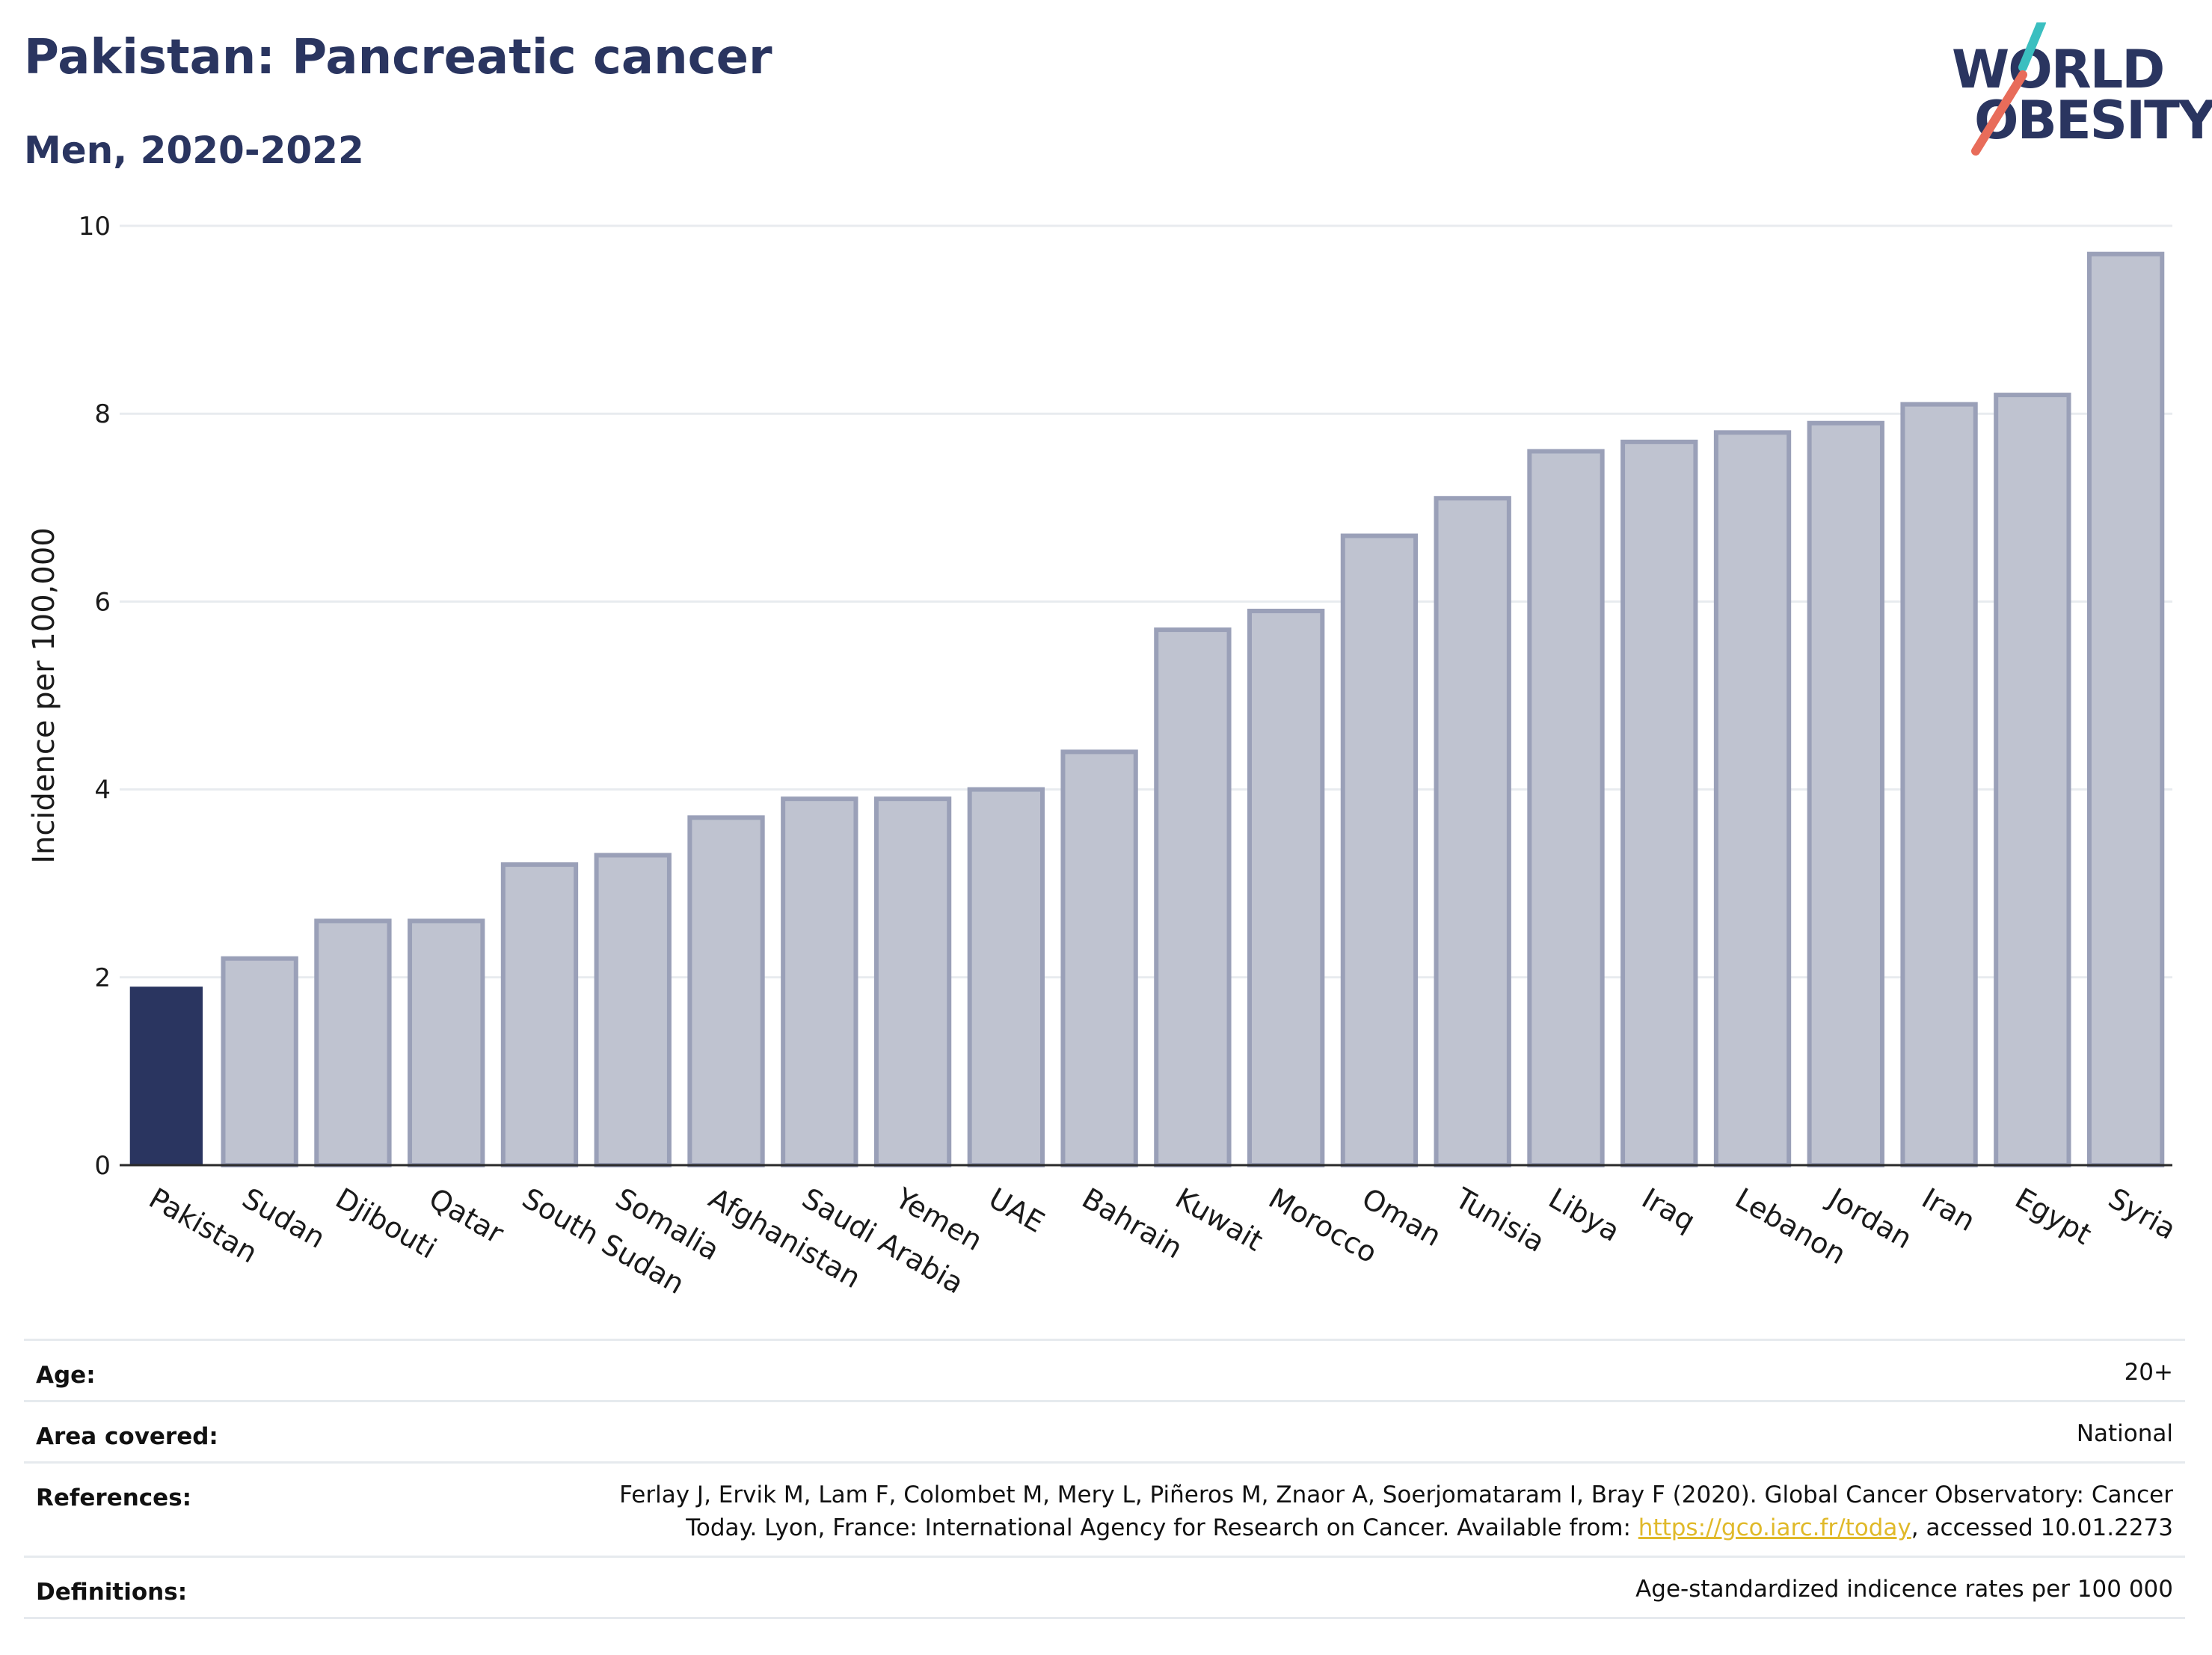 The image size is (2212, 1655). Describe the element at coordinates (1219, 1220) in the screenshot. I see `x-tick-label: Kuwait` at that location.